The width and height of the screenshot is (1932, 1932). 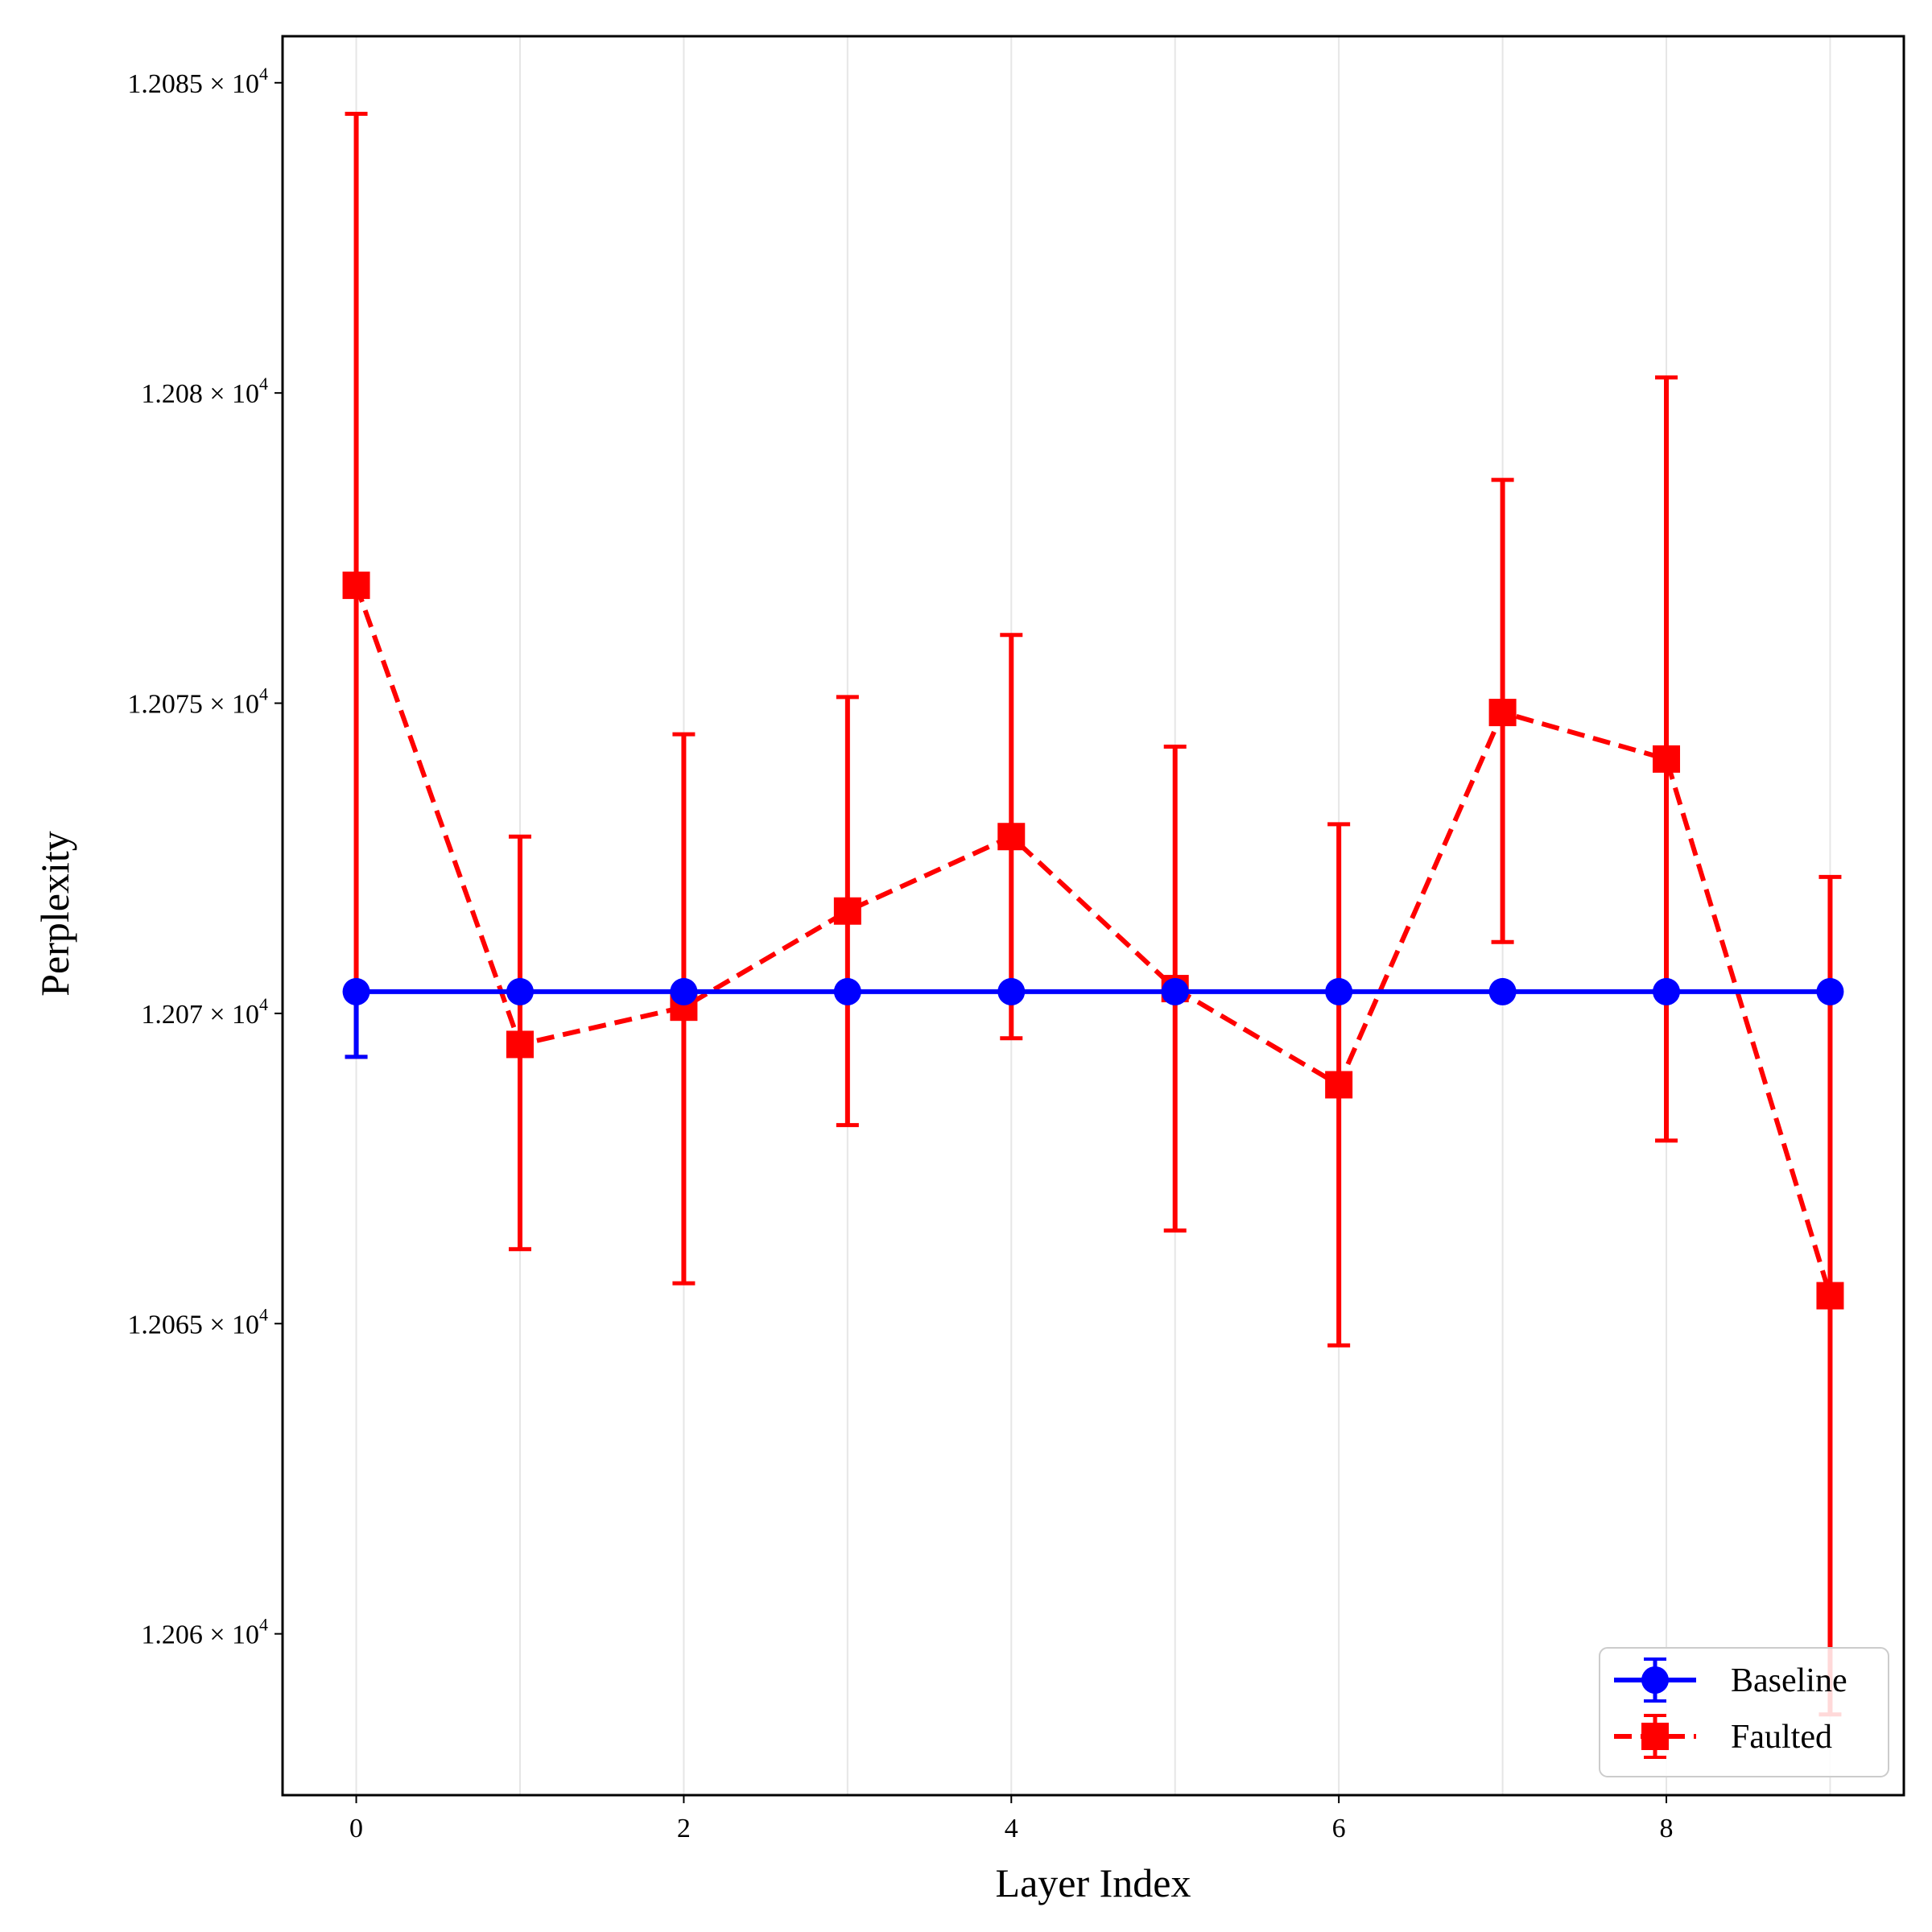 What do you see at coordinates (1339, 1828) in the screenshot?
I see `x-tick-label: 6` at bounding box center [1339, 1828].